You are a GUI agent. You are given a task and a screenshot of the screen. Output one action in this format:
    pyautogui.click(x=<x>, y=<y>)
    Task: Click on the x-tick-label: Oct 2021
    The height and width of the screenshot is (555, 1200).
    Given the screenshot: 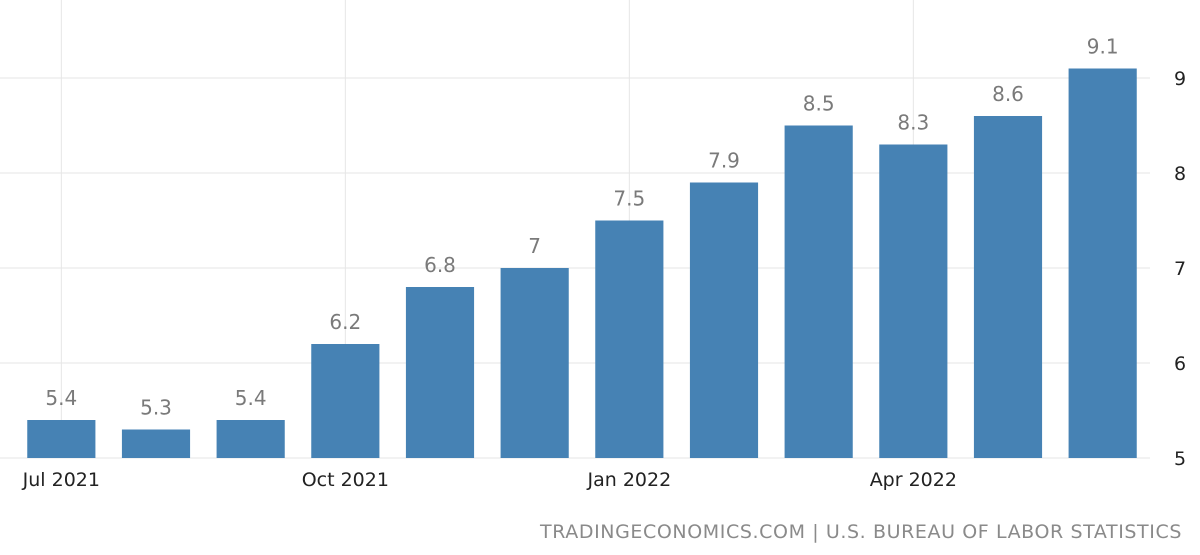 What is the action you would take?
    pyautogui.click(x=345, y=480)
    